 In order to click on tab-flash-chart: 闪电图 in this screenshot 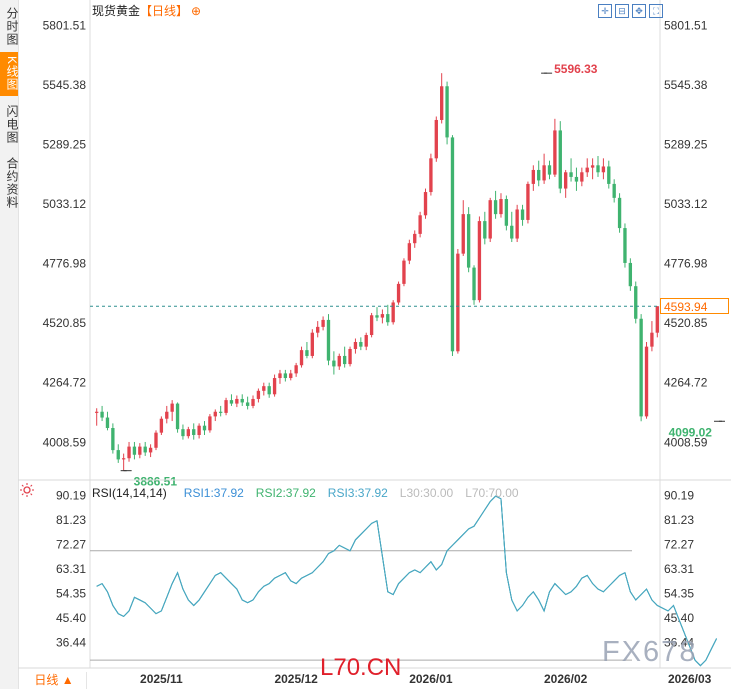, I will do `click(12, 124)`.